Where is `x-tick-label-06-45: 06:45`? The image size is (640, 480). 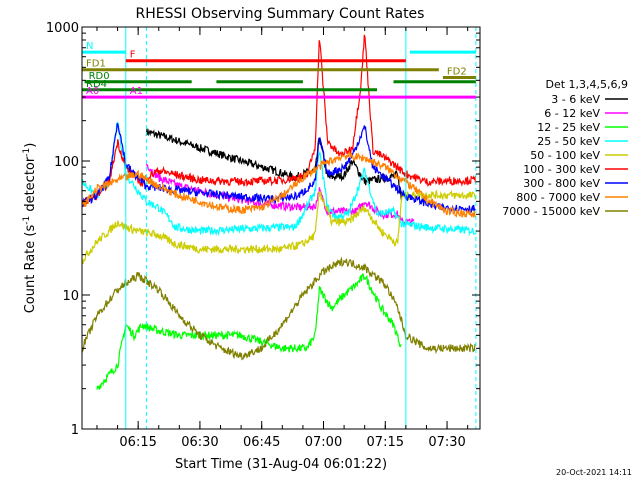 x-tick-label-06-45: 06:45 is located at coordinates (261, 442).